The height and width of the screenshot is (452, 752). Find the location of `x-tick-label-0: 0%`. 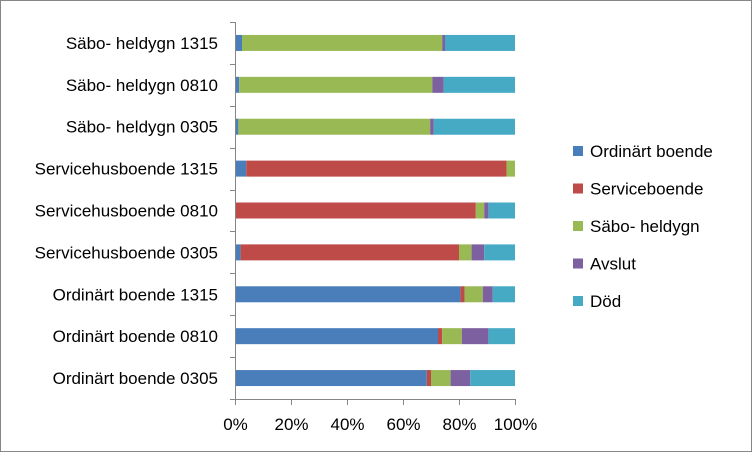

x-tick-label-0: 0% is located at coordinates (235, 424).